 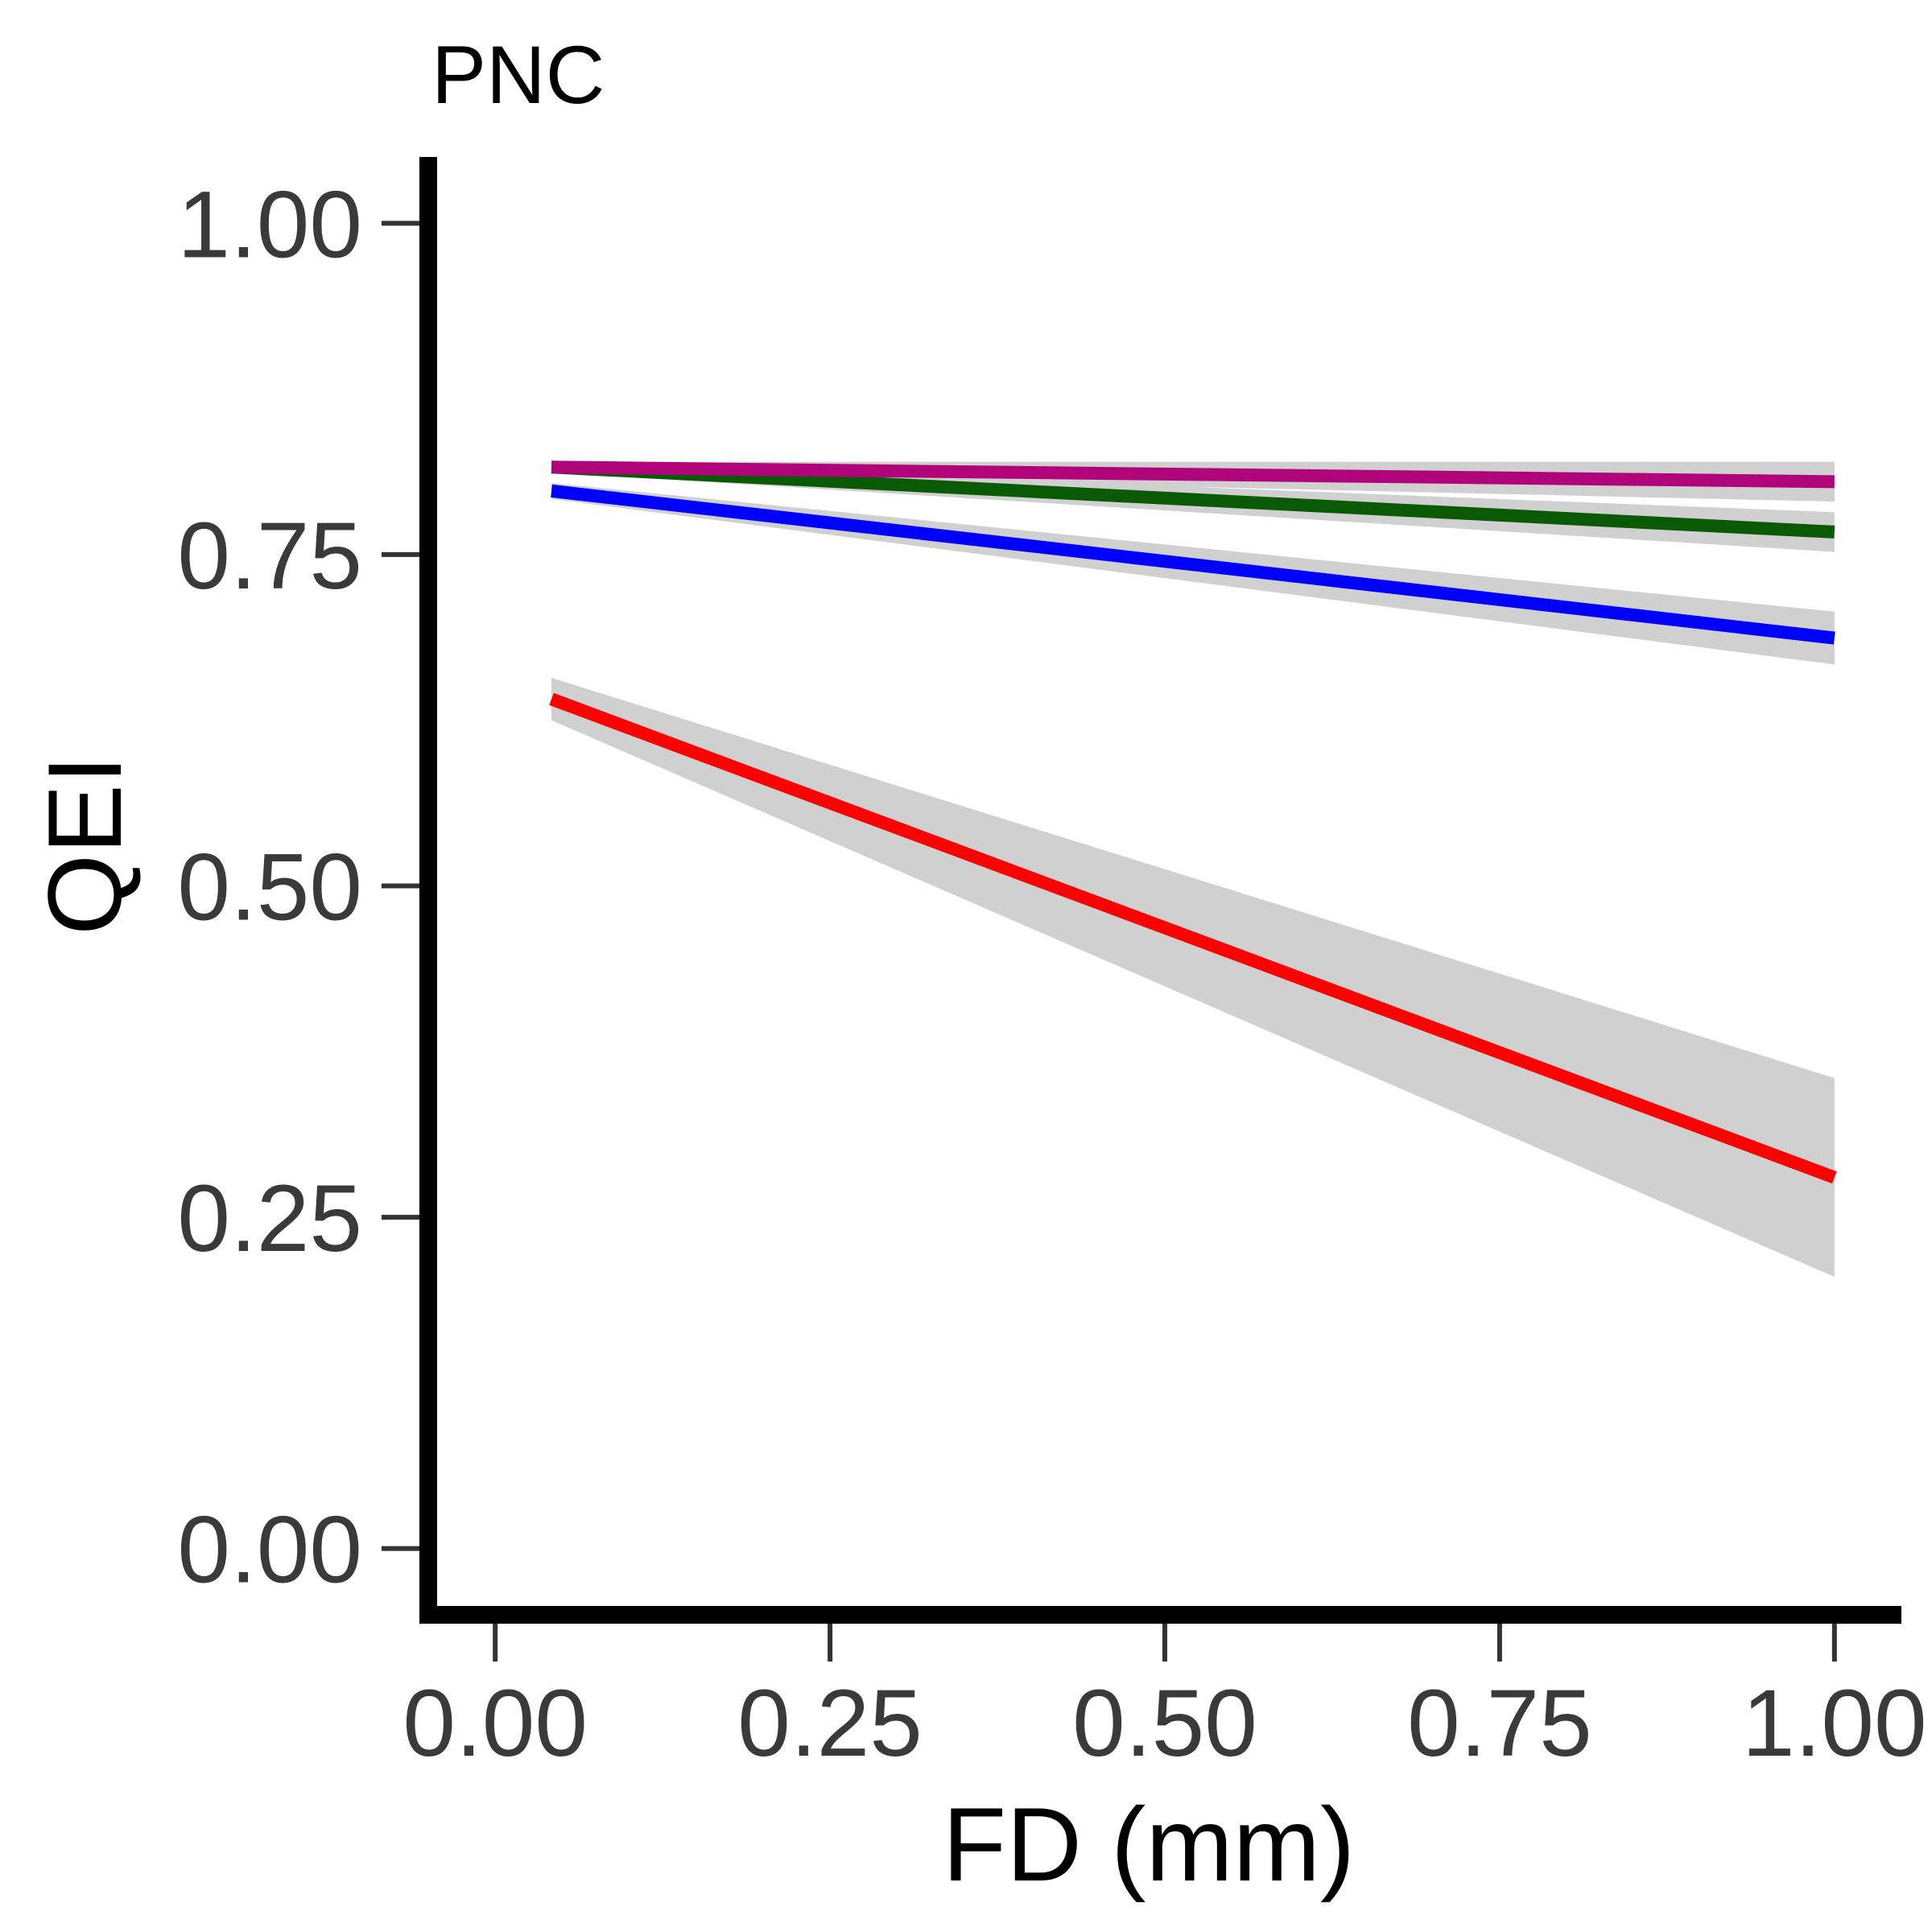 I want to click on x-tick-label: 0.00, so click(x=495, y=1723).